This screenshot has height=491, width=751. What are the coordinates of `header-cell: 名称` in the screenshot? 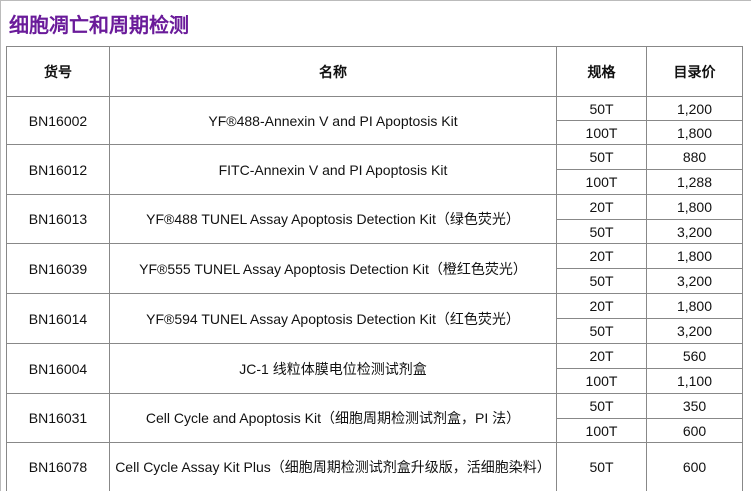 It's located at (333, 71).